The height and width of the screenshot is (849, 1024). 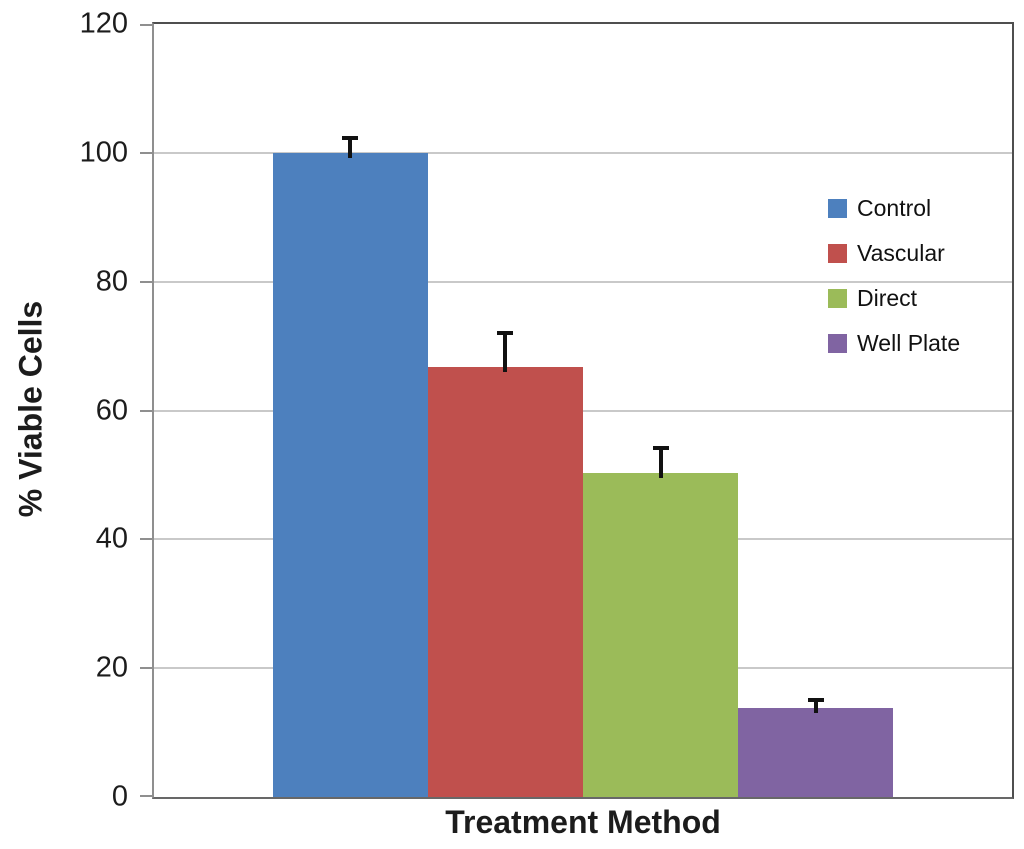 What do you see at coordinates (111, 538) in the screenshot?
I see `y-tick-label-40: 40` at bounding box center [111, 538].